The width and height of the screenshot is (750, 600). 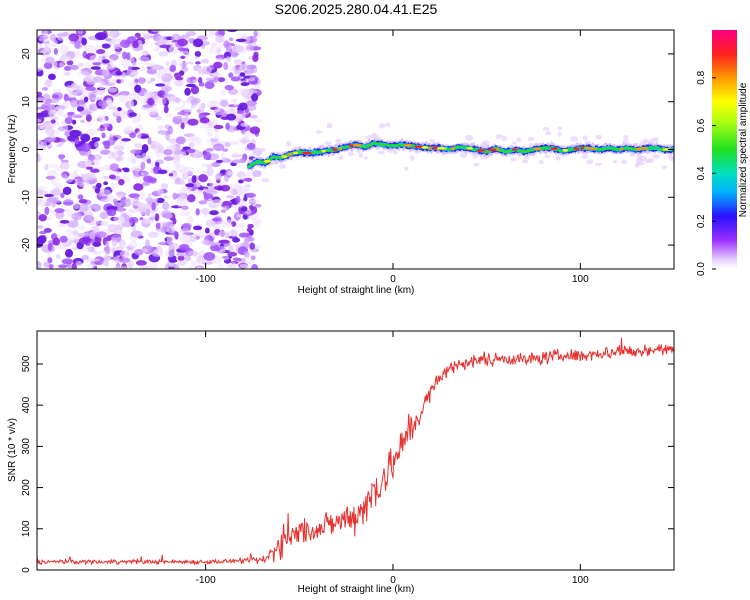 I want to click on colorbar-tick-label: 0.6, so click(x=701, y=125).